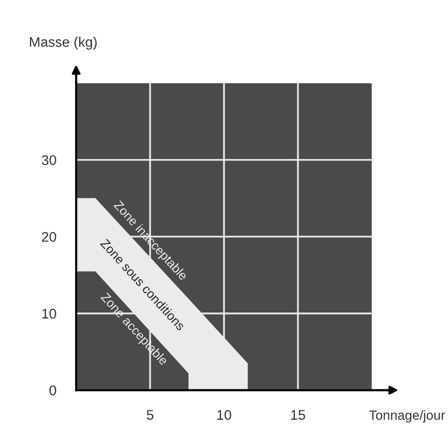 The image size is (448, 435). What do you see at coordinates (298, 415) in the screenshot?
I see `x-tick-label: 15` at bounding box center [298, 415].